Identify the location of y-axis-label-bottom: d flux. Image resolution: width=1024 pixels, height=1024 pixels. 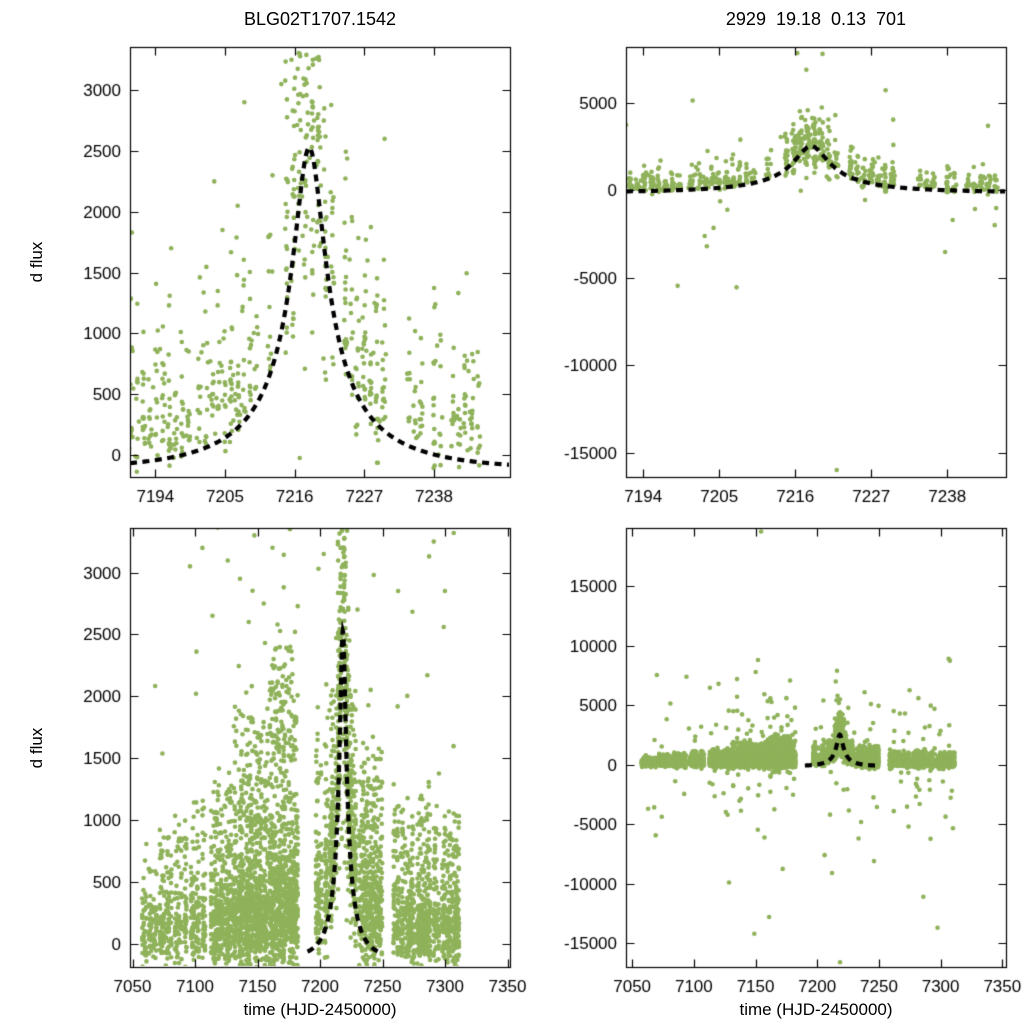
(36, 748).